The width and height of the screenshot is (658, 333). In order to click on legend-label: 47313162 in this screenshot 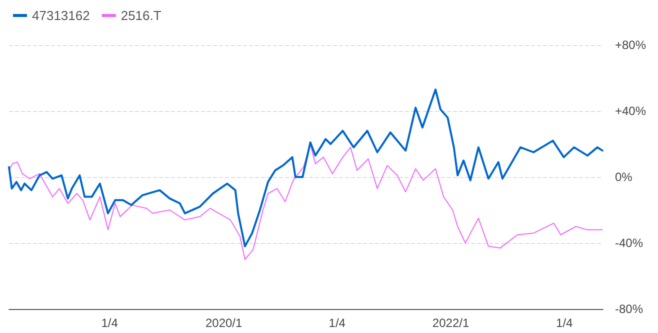, I will do `click(61, 15)`.